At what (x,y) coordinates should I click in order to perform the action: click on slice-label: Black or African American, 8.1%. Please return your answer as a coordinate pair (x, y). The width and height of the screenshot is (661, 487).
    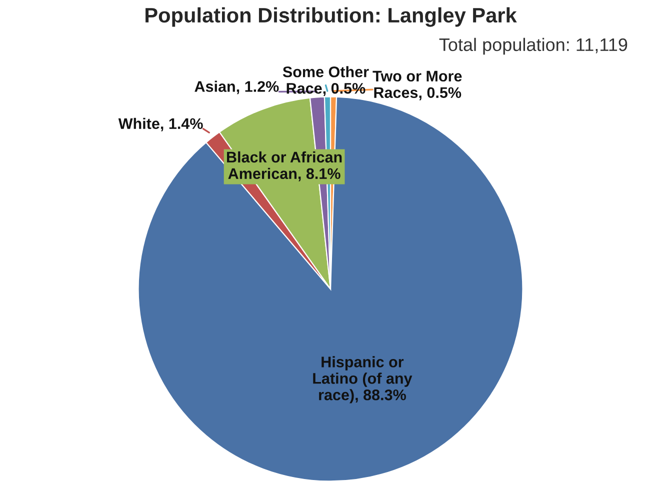
    Looking at the image, I should click on (284, 166).